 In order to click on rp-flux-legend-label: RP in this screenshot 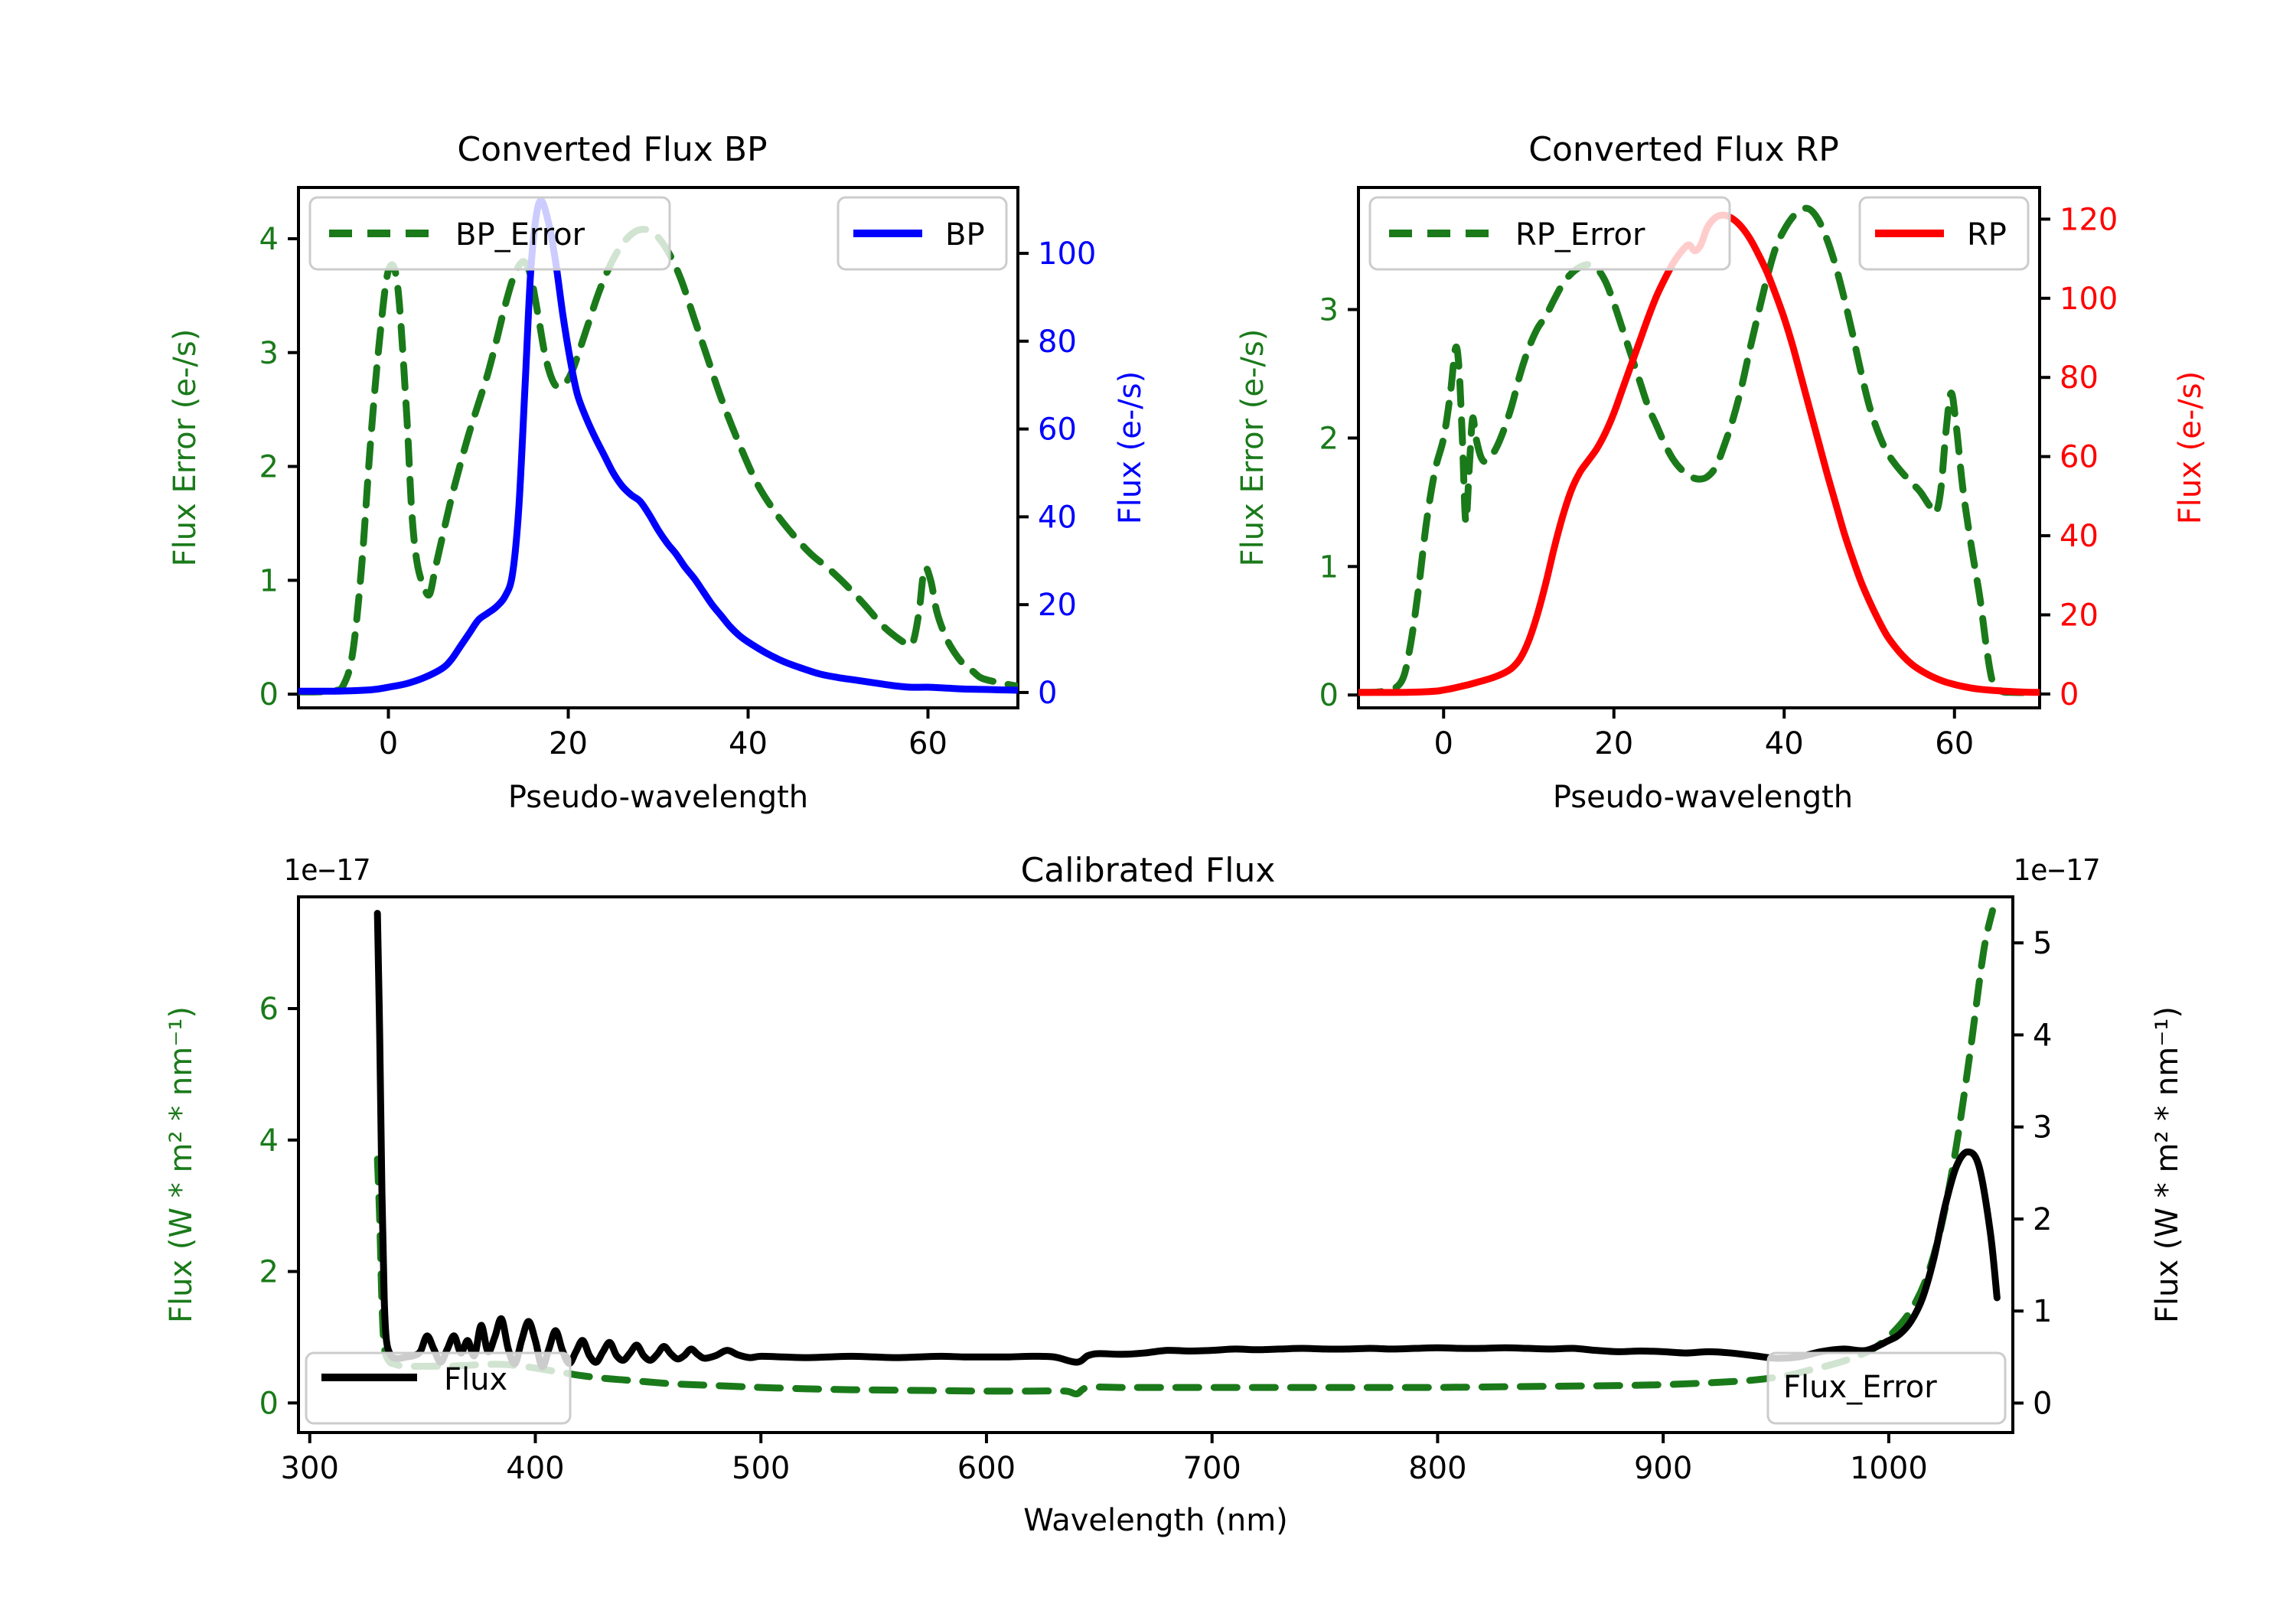, I will do `click(1987, 235)`.